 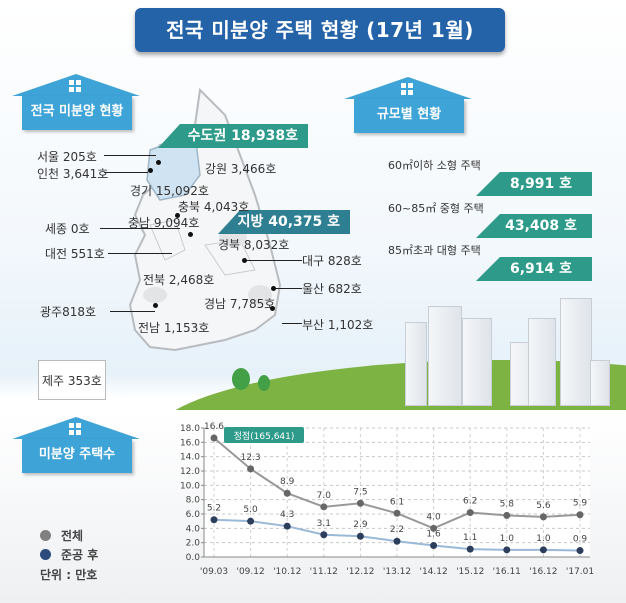 I want to click on svg-text: 5.9, so click(x=580, y=504).